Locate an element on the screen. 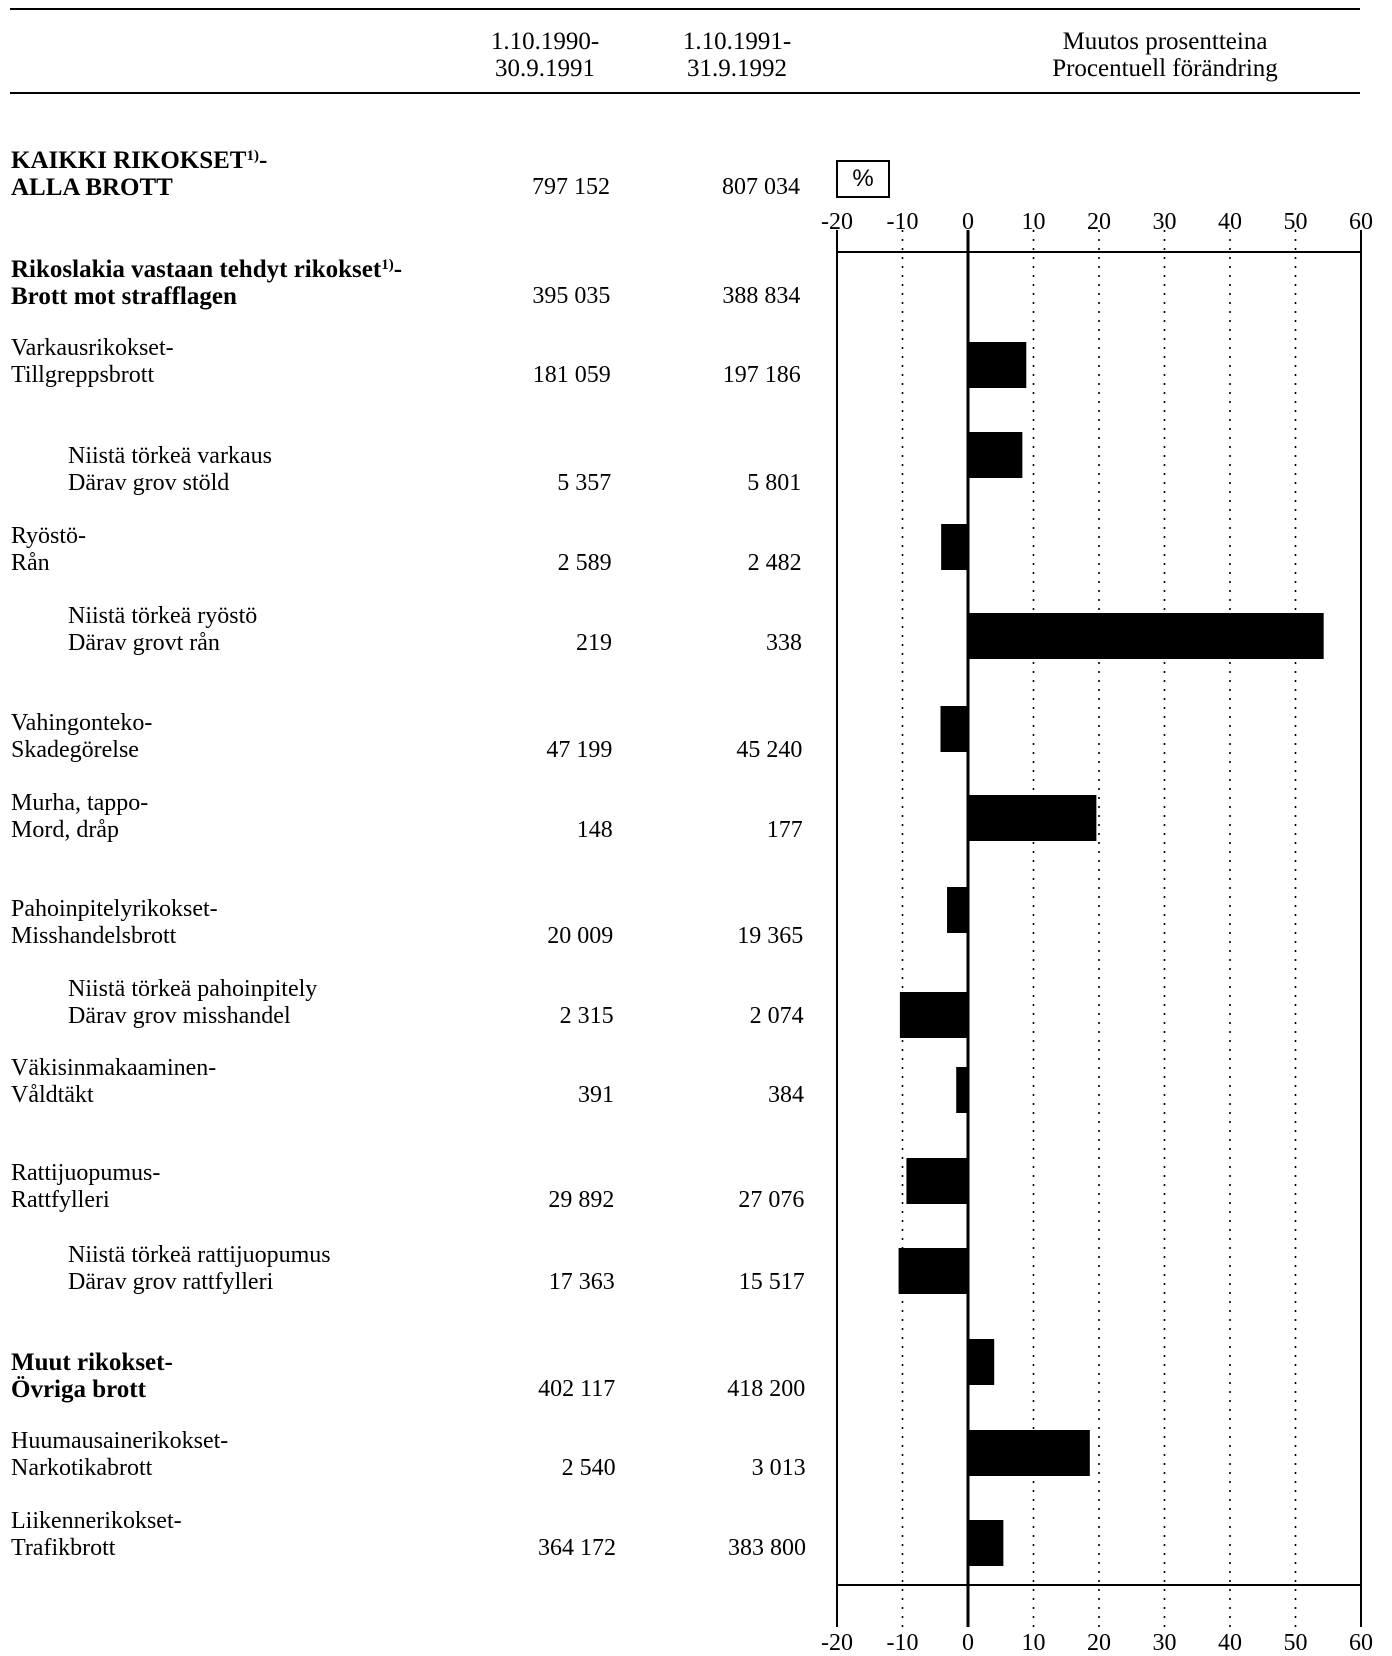 The width and height of the screenshot is (1392, 1656). row-label: Niistä törkeä ryöstö Därav grovt rån is located at coordinates (162, 630).